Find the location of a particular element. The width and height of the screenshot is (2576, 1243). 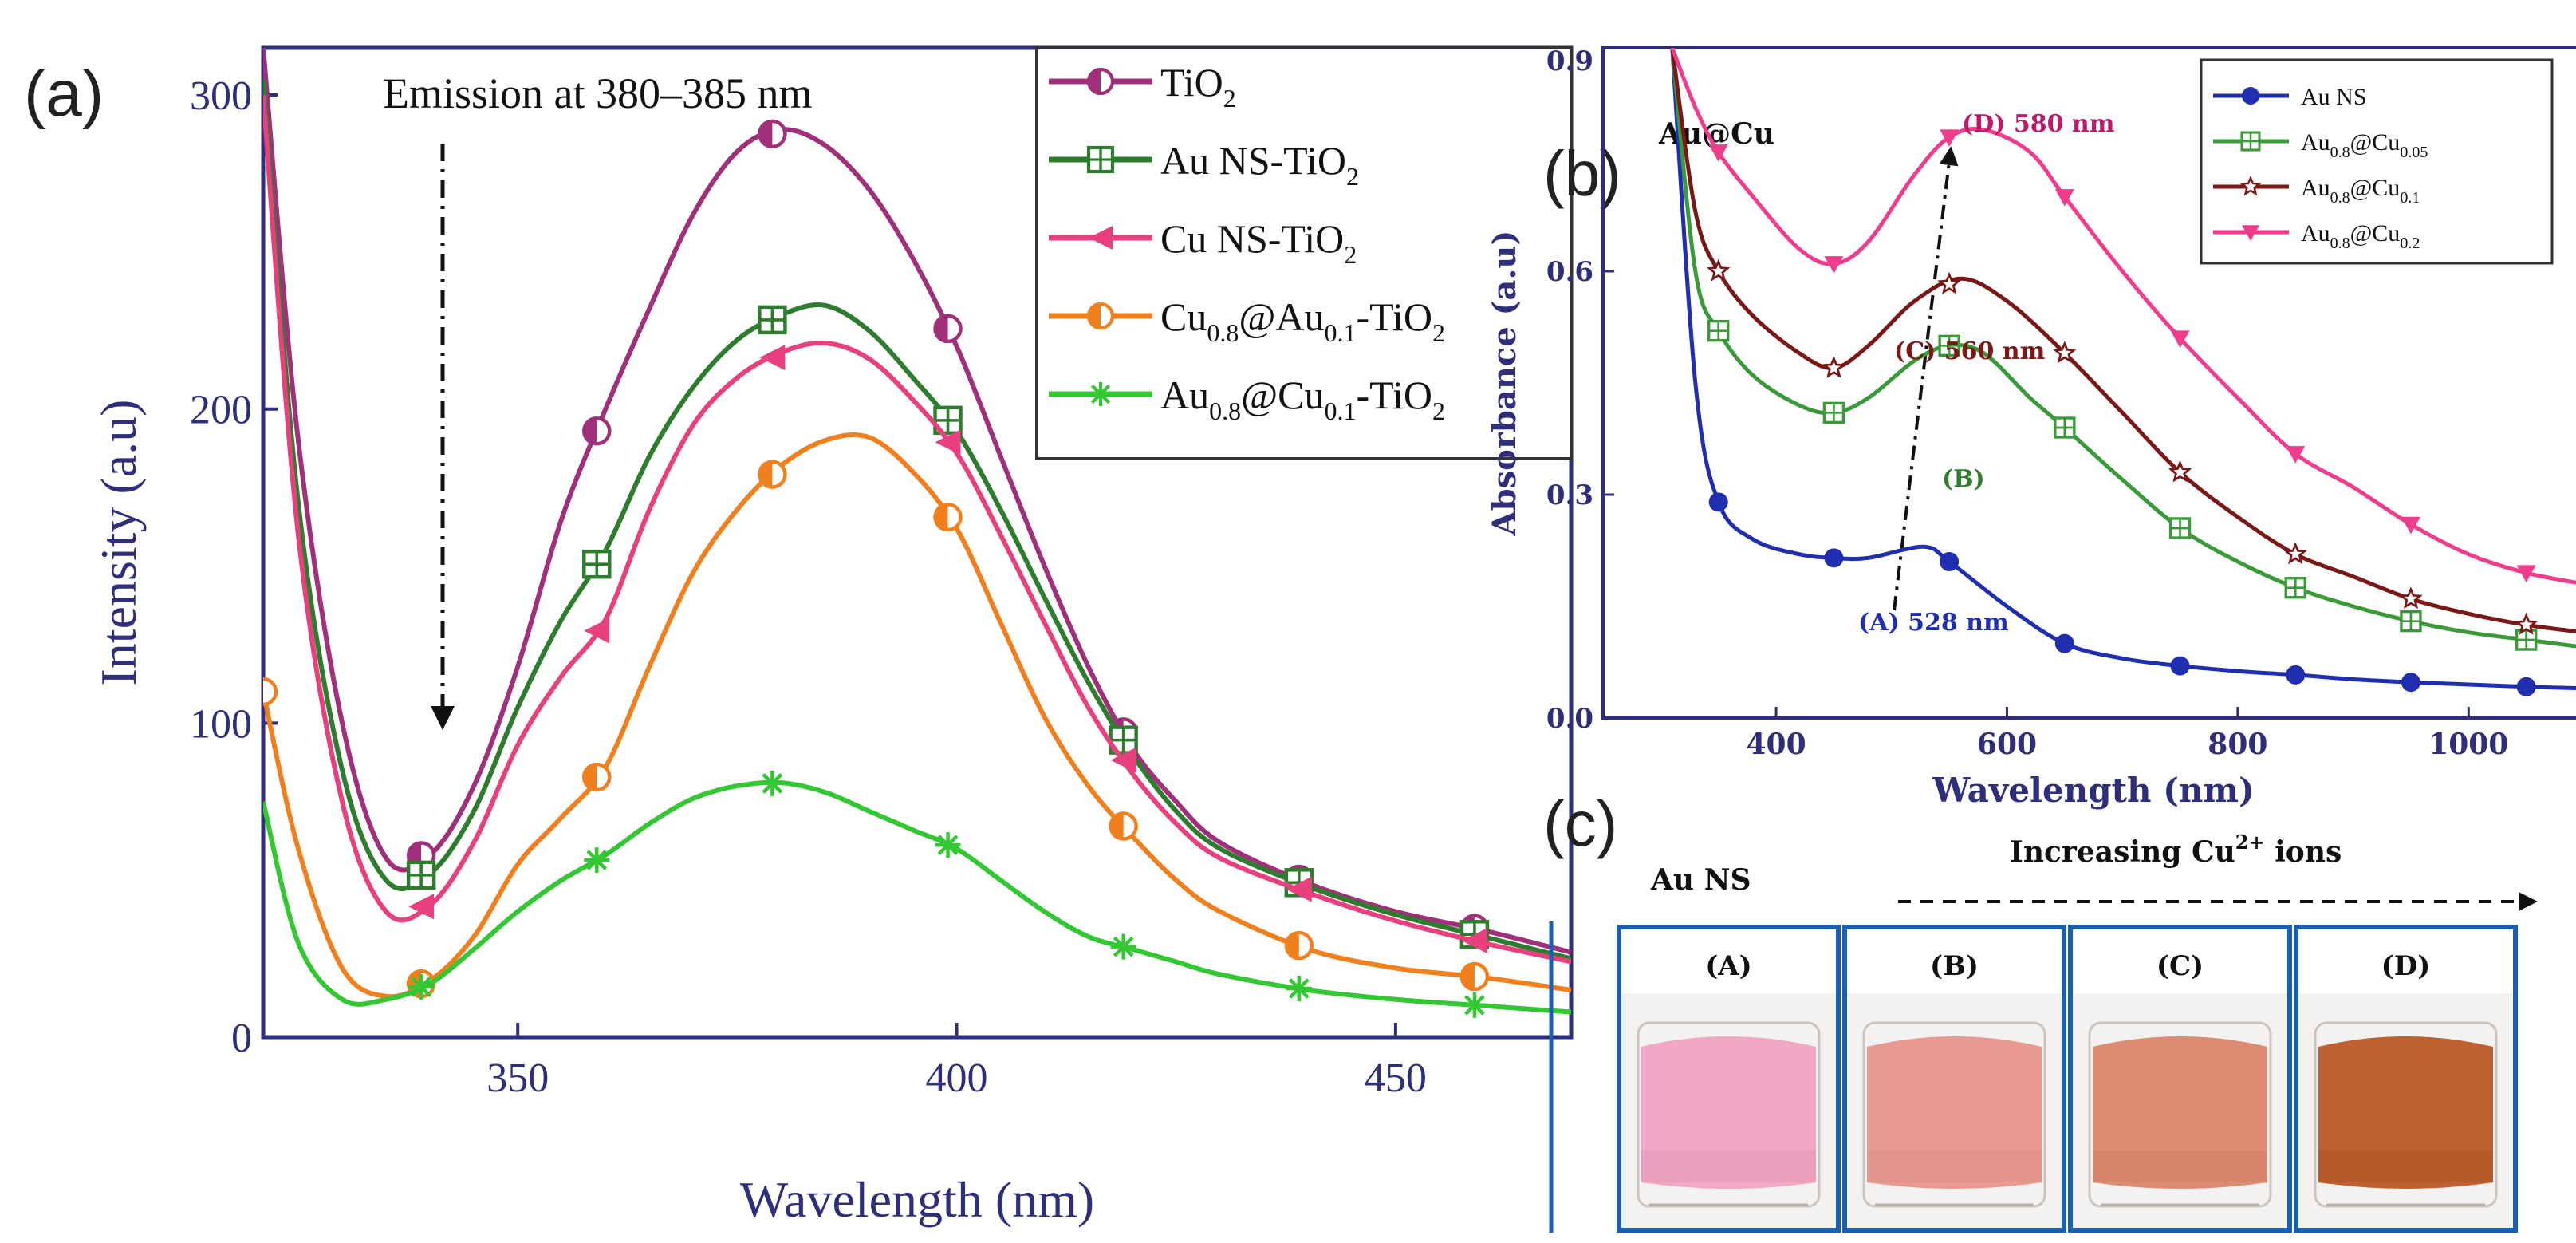

panel-a-legend-label: Cu NS-TiO2 is located at coordinates (1258, 242).